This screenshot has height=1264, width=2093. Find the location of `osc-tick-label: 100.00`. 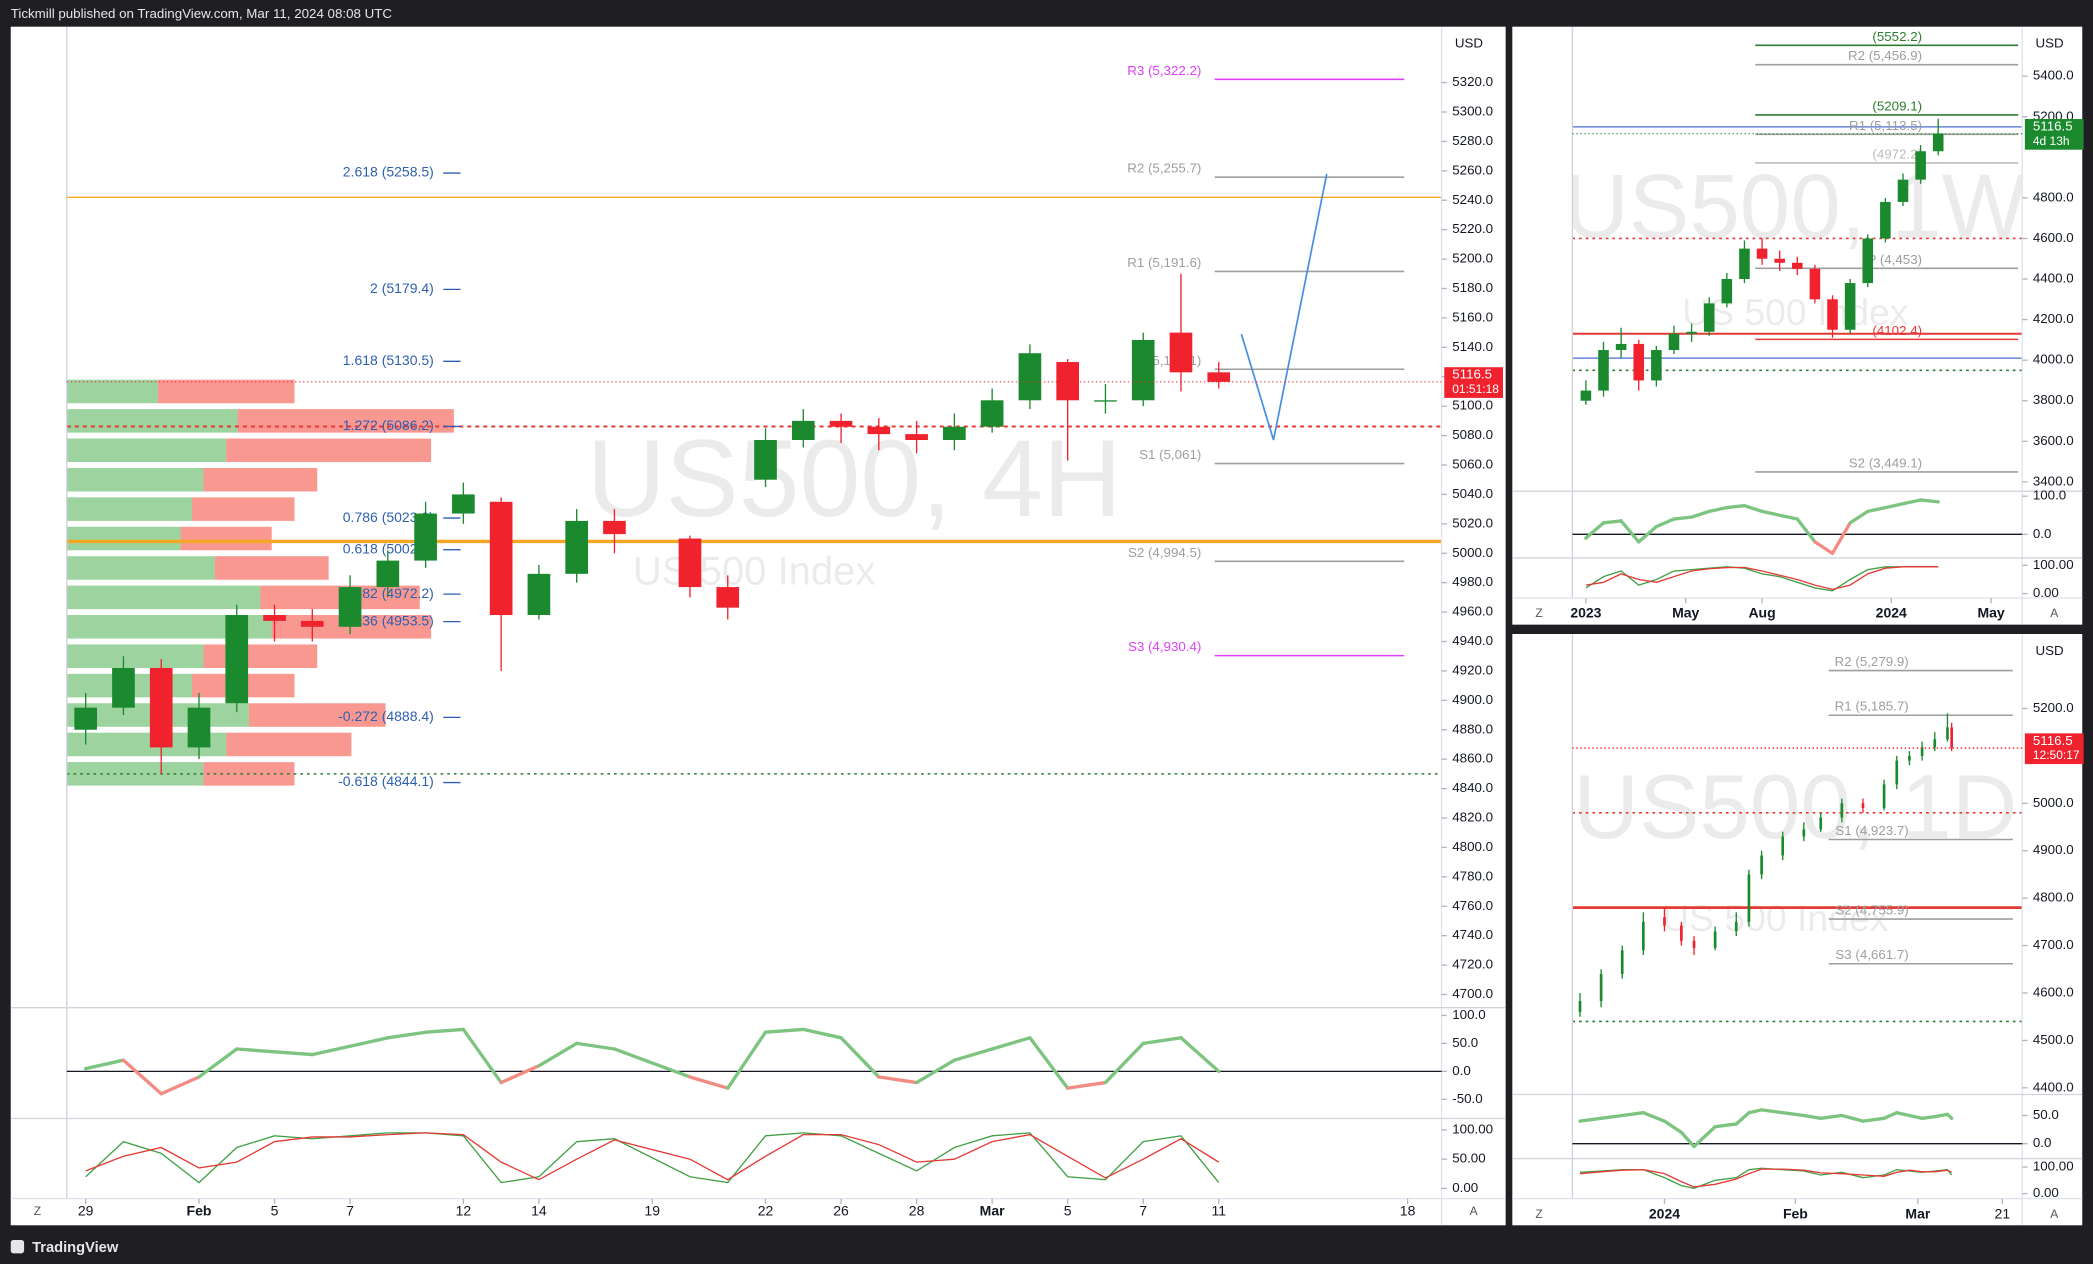

osc-tick-label: 100.00 is located at coordinates (2053, 564).